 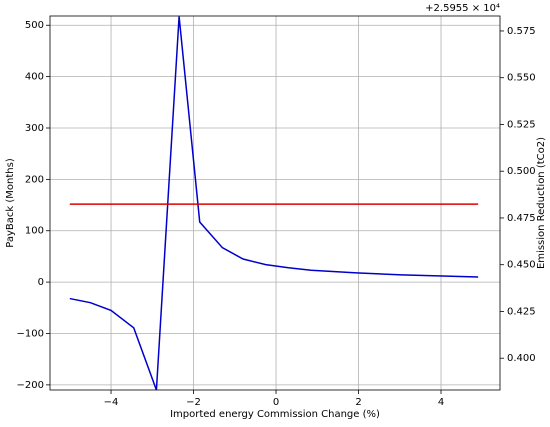 I want to click on x-tick-label: −4, so click(x=111, y=402).